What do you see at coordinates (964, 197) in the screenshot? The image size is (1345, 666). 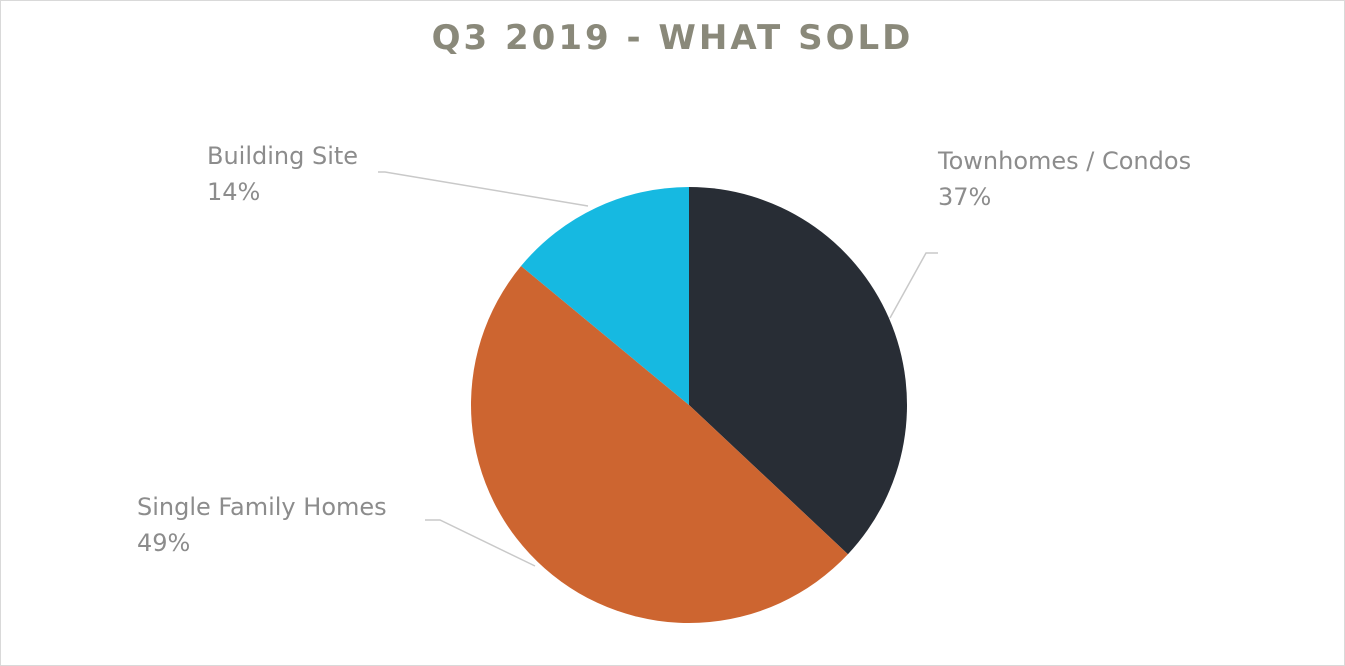 I see `data-label-percentage: 37%` at bounding box center [964, 197].